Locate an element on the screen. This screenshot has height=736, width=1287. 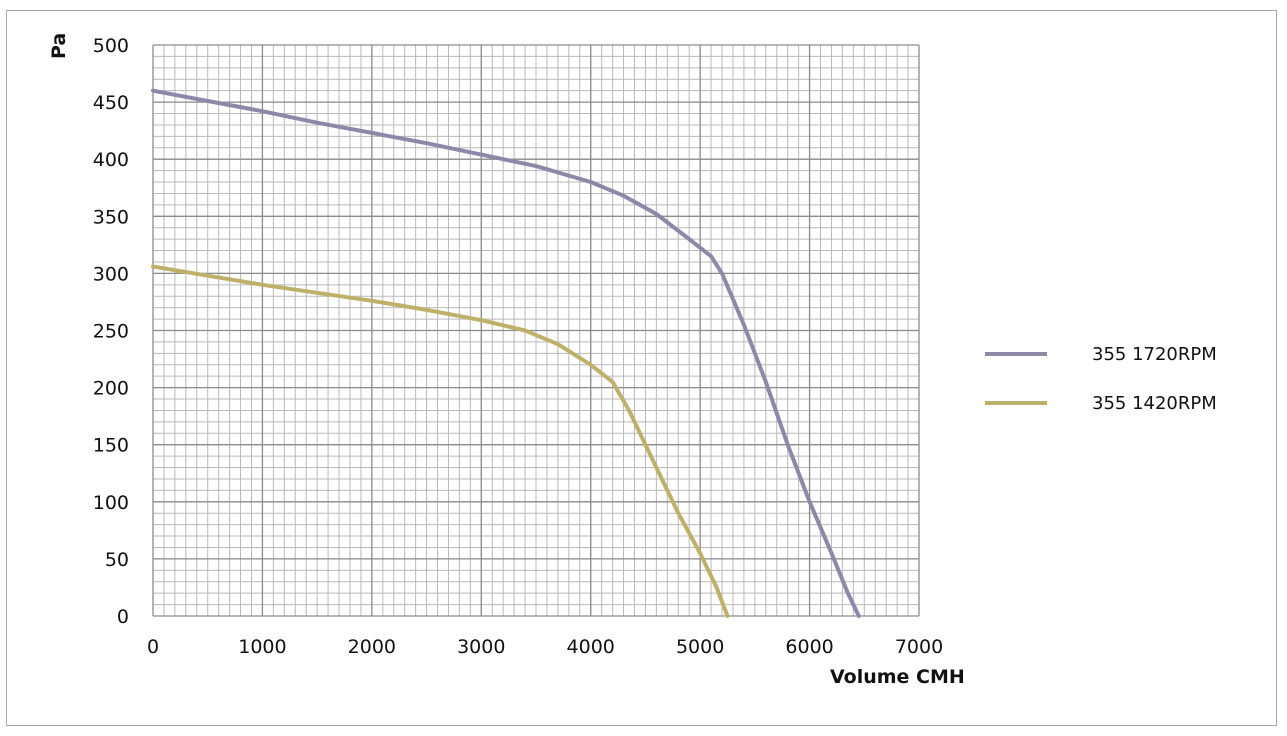
y-tick-label: 300 is located at coordinates (111, 274).